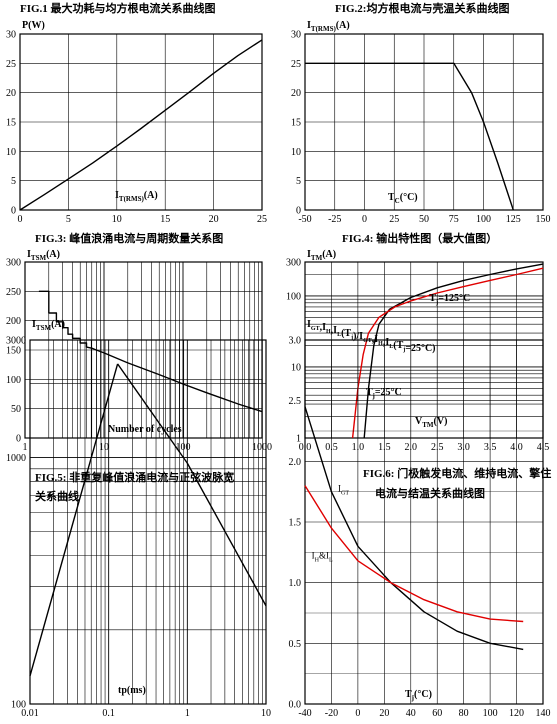  What do you see at coordinates (295, 583) in the screenshot?
I see `y-tick-label: 1.0` at bounding box center [295, 583].